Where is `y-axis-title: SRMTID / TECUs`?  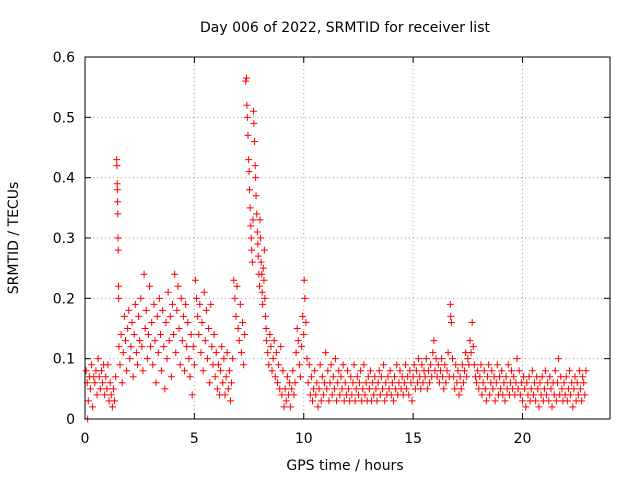
y-axis-title: SRMTID / TECUs is located at coordinates (14, 238).